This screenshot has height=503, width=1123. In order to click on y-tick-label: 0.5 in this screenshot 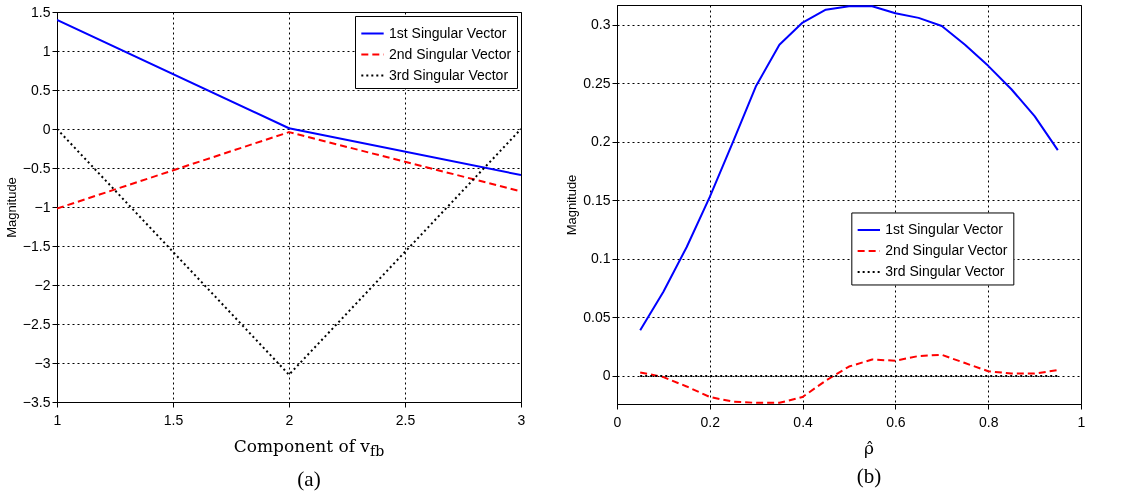, I will do `click(41, 89)`.